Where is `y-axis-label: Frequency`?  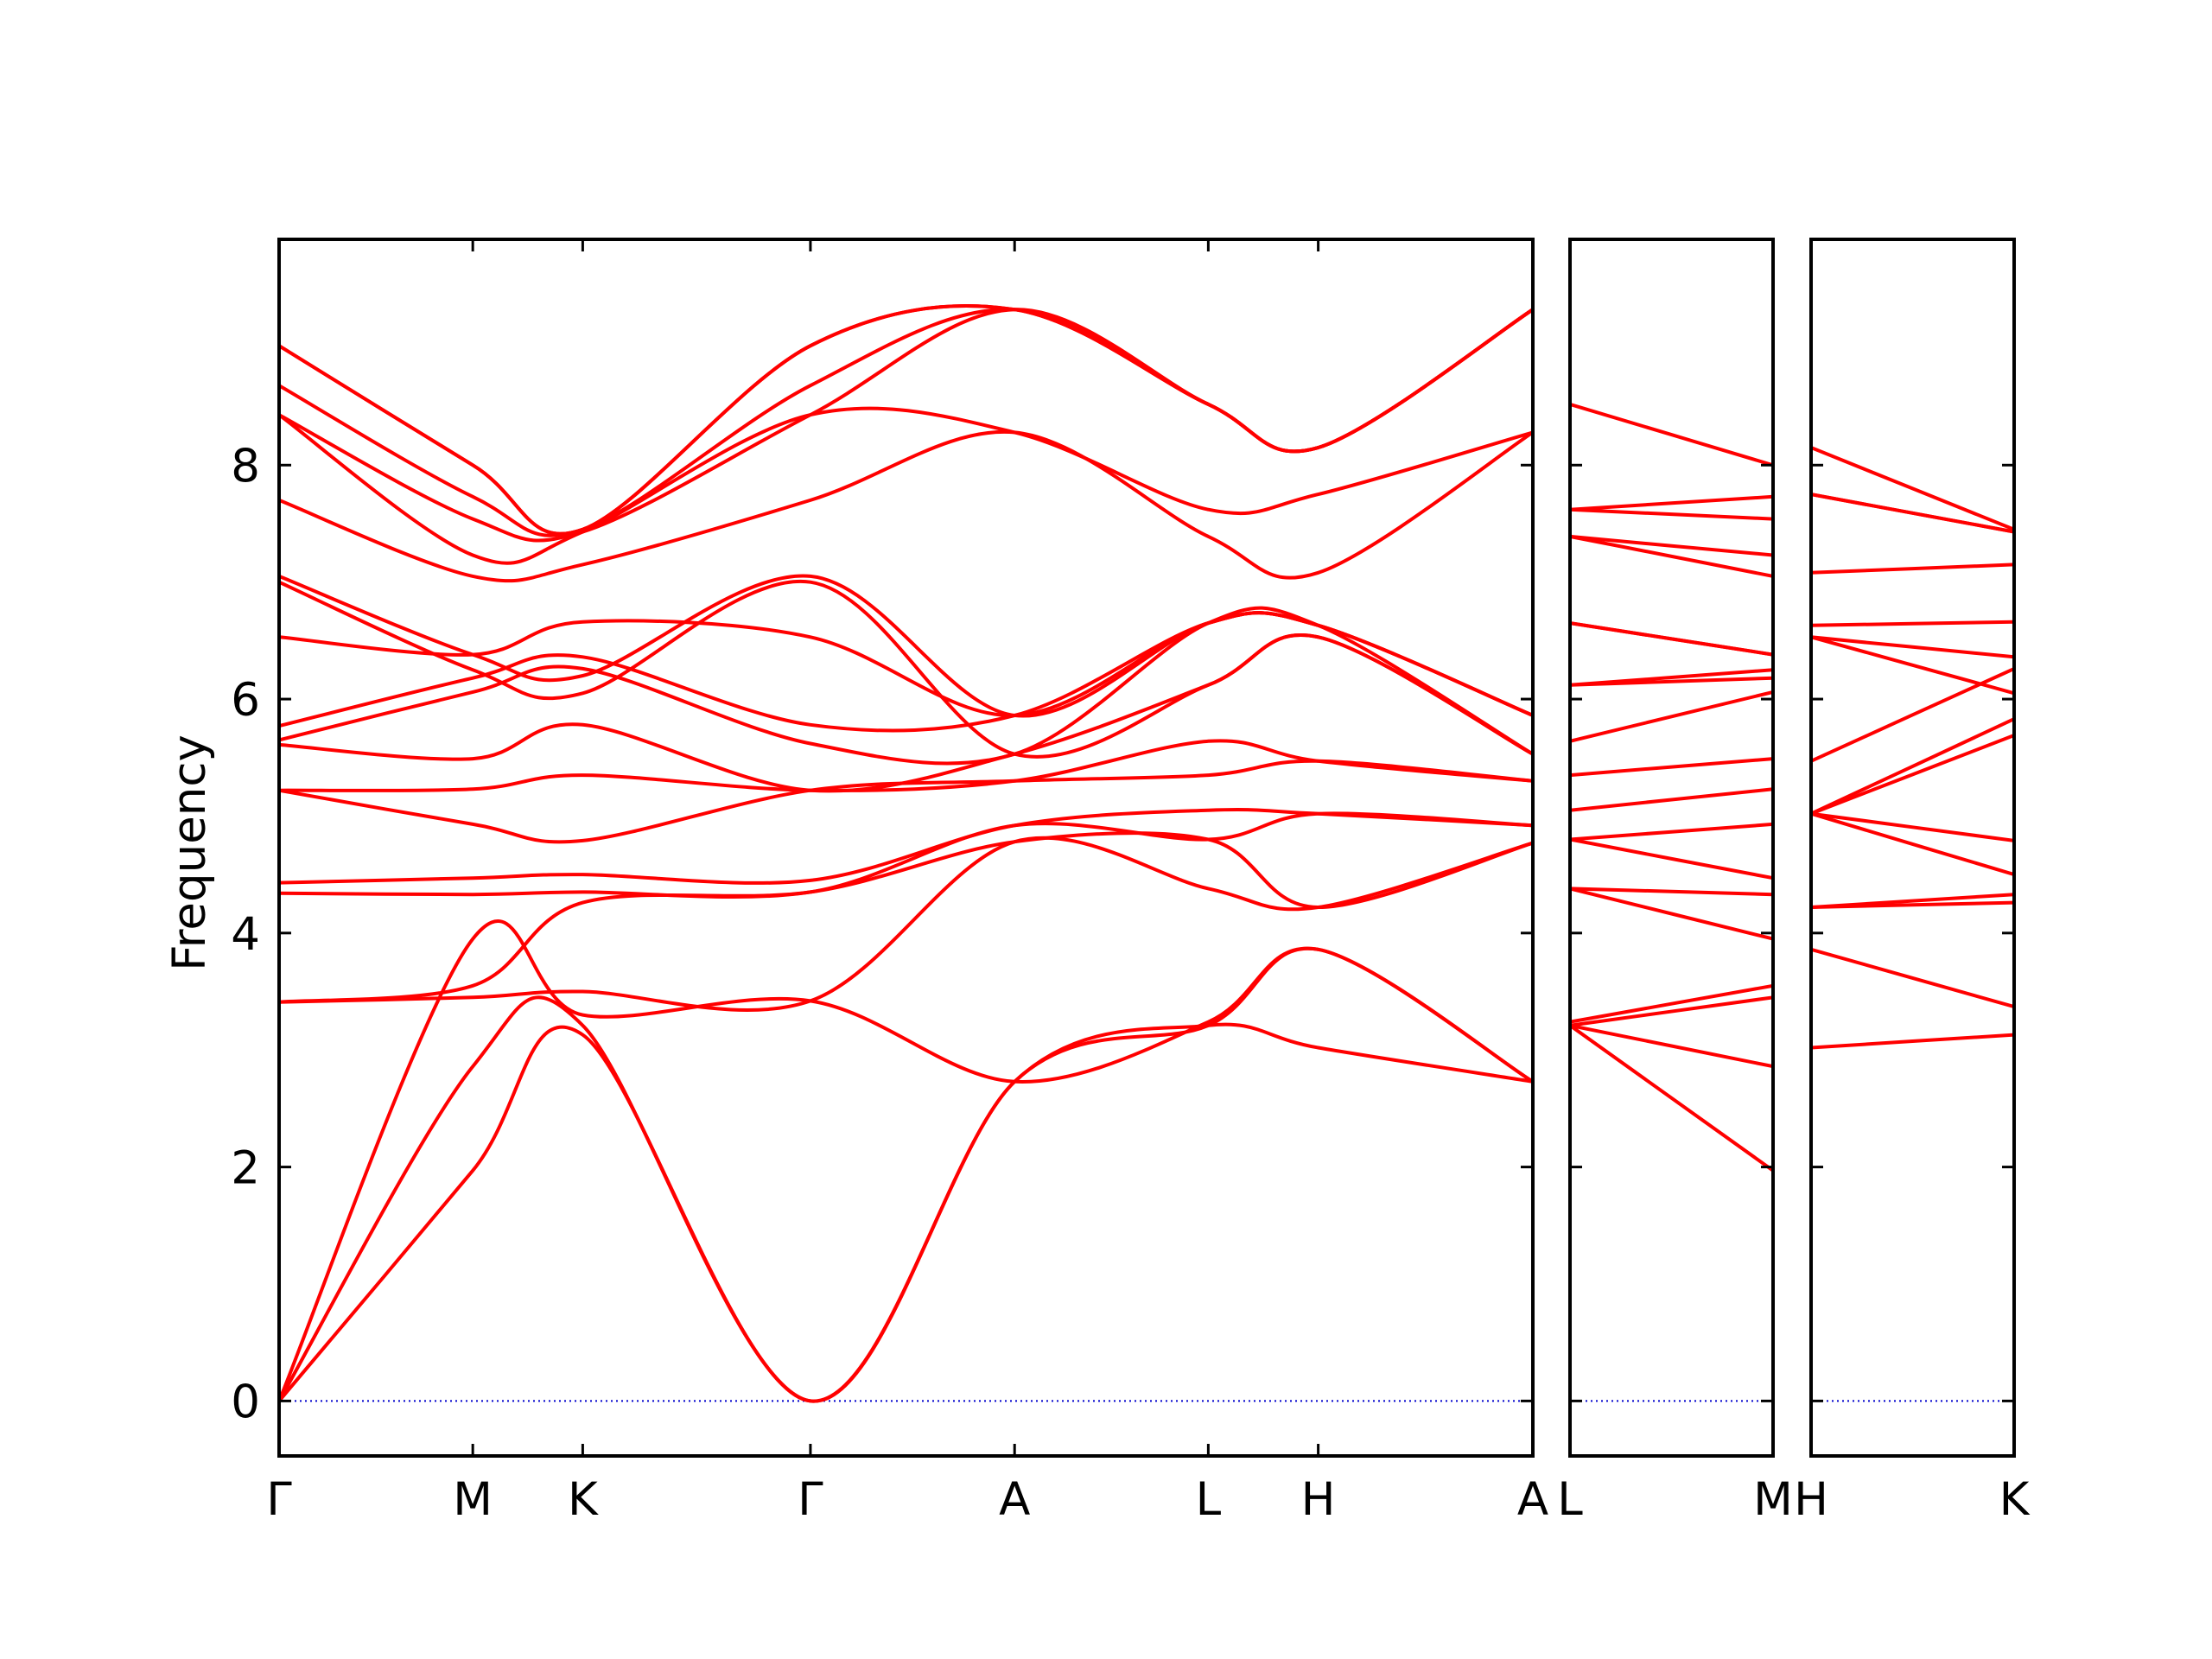
y-axis-label: Frequency is located at coordinates (189, 852).